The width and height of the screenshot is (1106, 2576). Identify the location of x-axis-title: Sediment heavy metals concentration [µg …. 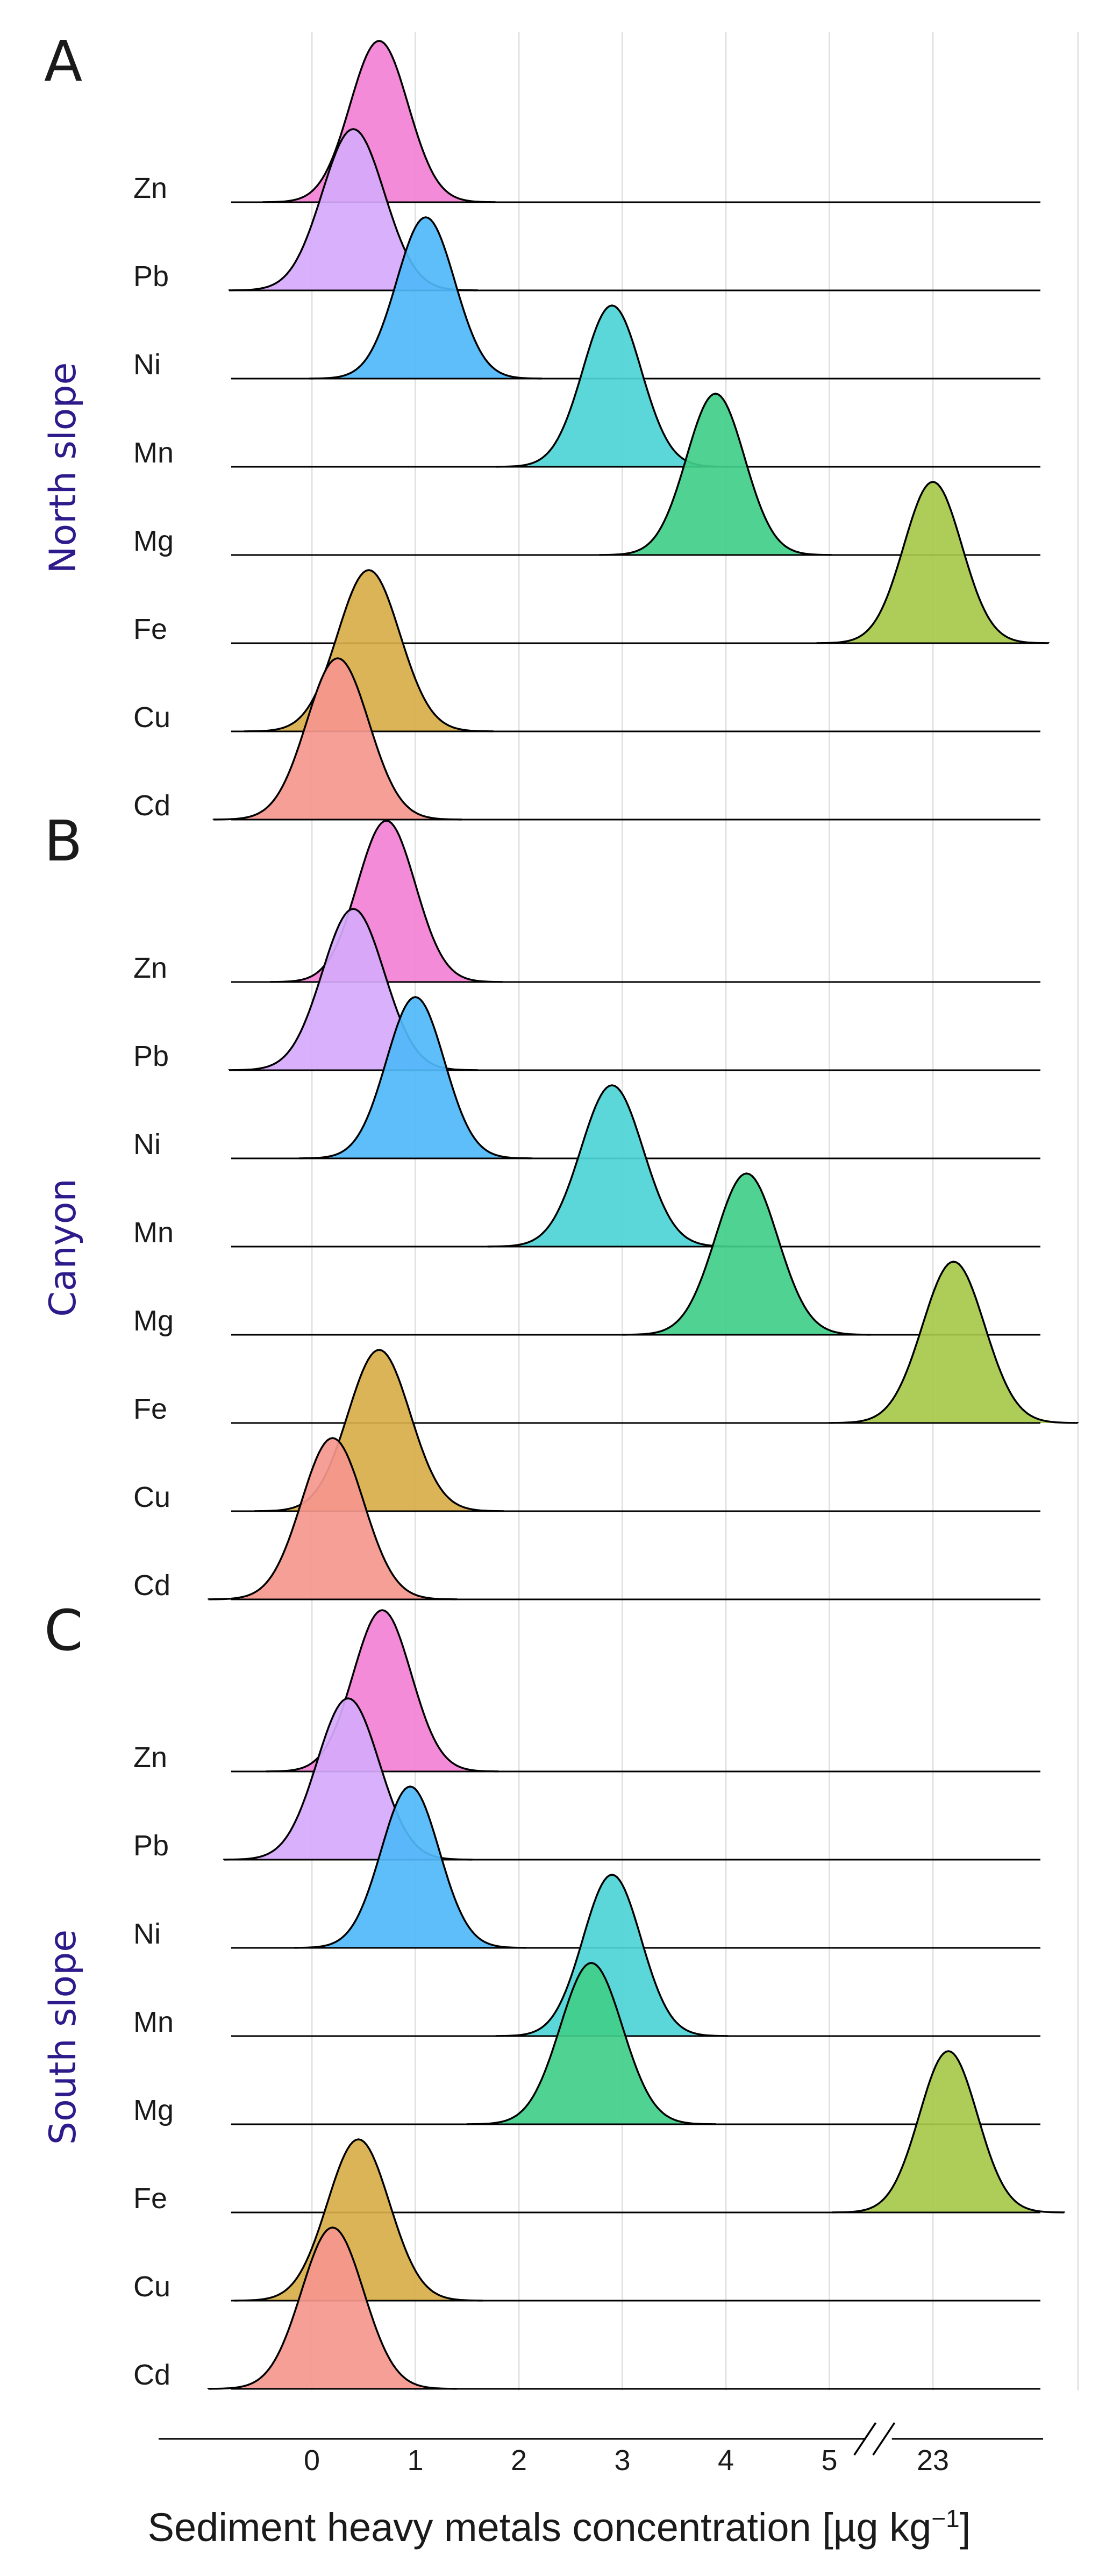
(559, 2527).